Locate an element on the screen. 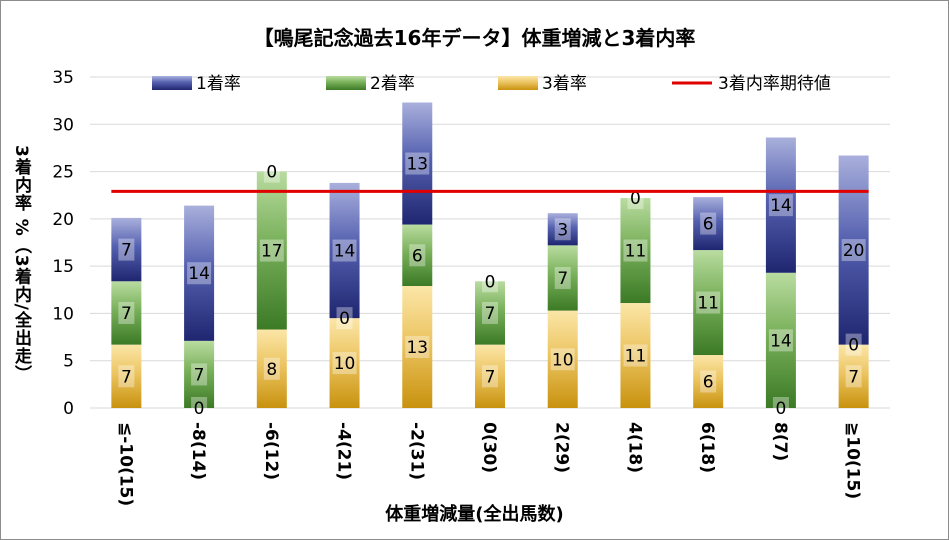 This screenshot has width=949, height=540. y-tick-label: 5 is located at coordinates (68, 362).